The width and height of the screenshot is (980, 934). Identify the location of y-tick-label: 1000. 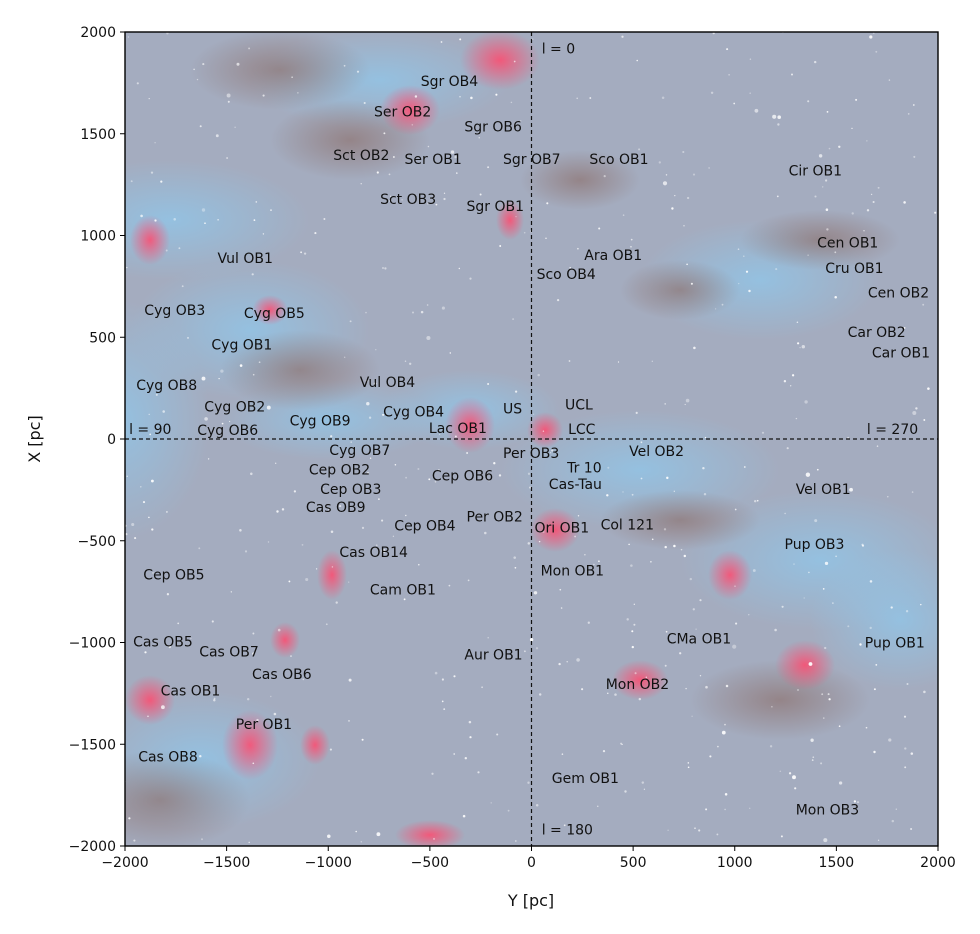
(98, 237).